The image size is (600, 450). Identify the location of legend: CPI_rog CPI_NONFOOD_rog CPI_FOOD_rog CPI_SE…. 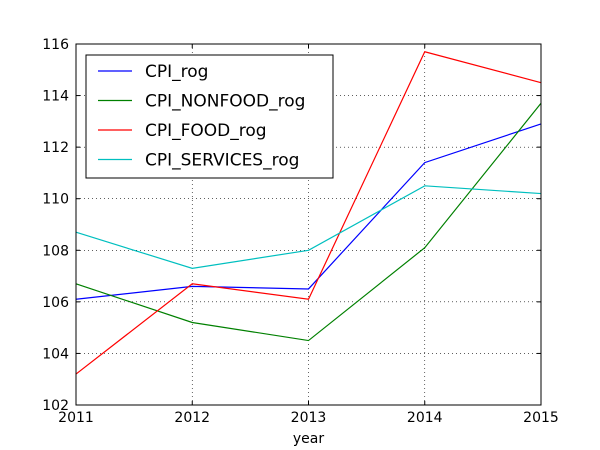
(209, 116).